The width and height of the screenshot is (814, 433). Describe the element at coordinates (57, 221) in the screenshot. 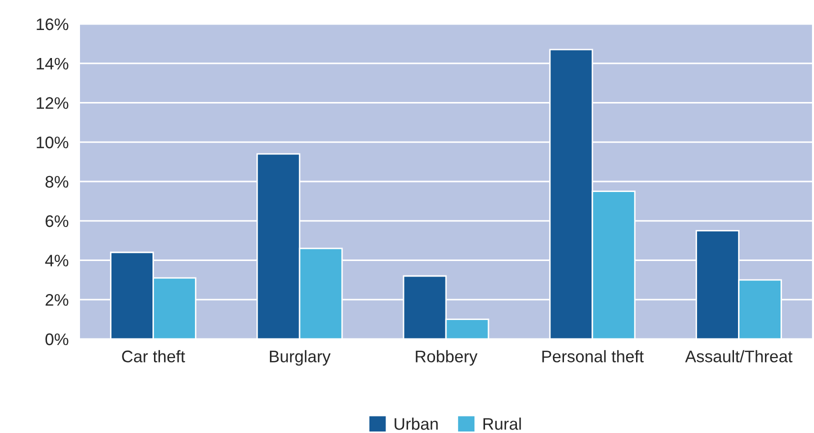

I see `y-tick-label: 6%` at that location.